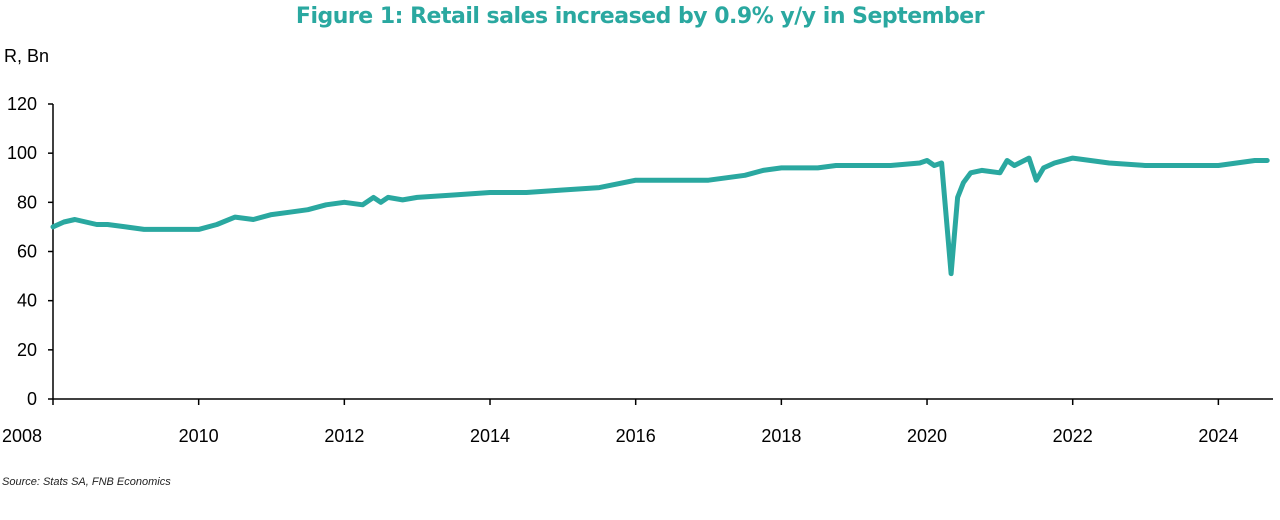 The height and width of the screenshot is (520, 1280). Describe the element at coordinates (636, 436) in the screenshot. I see `x-tick-label: 2016` at that location.